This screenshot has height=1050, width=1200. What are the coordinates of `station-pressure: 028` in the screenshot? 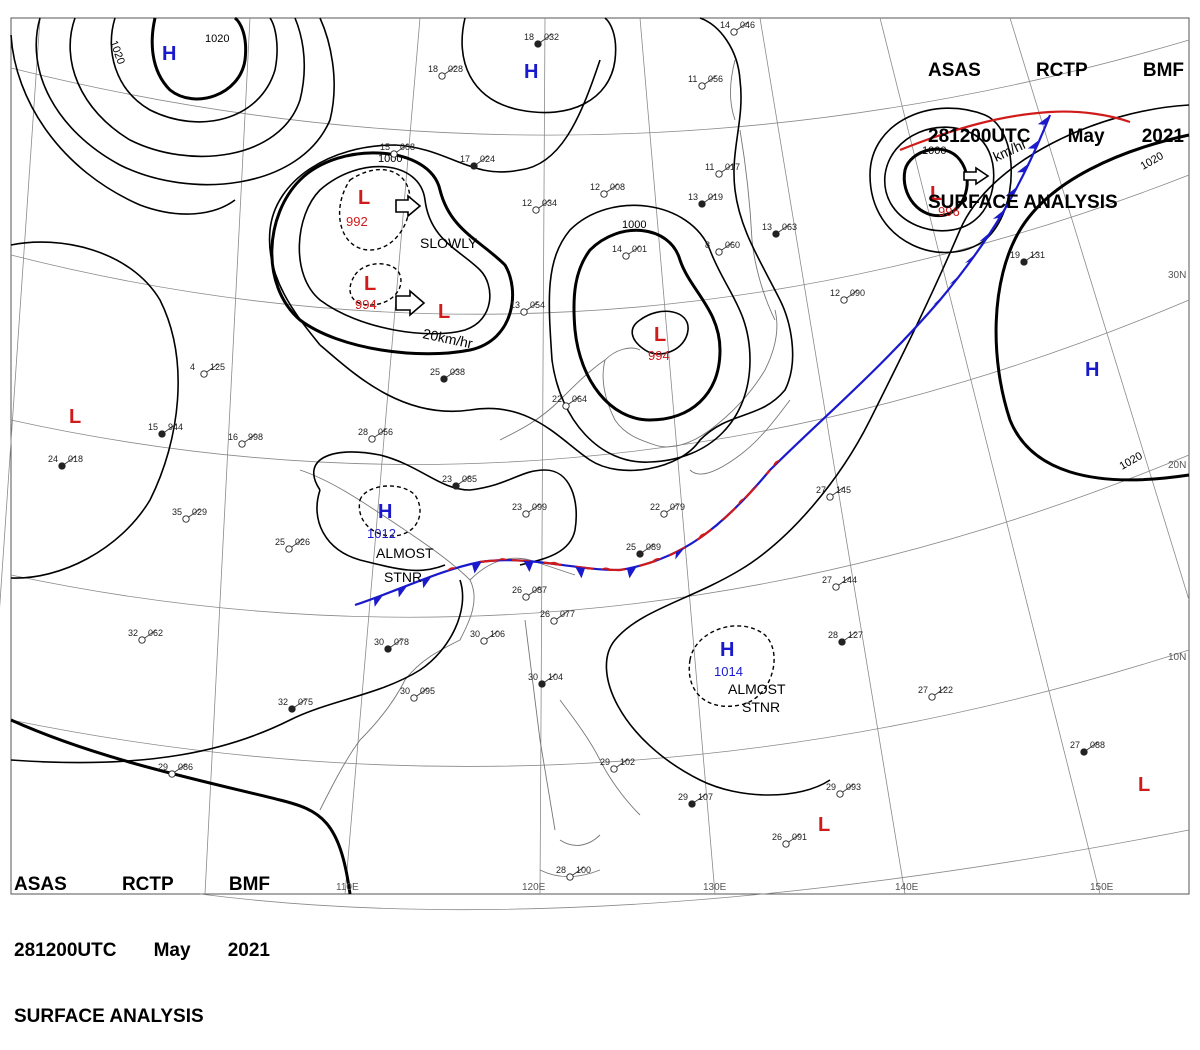 It's located at (455, 69).